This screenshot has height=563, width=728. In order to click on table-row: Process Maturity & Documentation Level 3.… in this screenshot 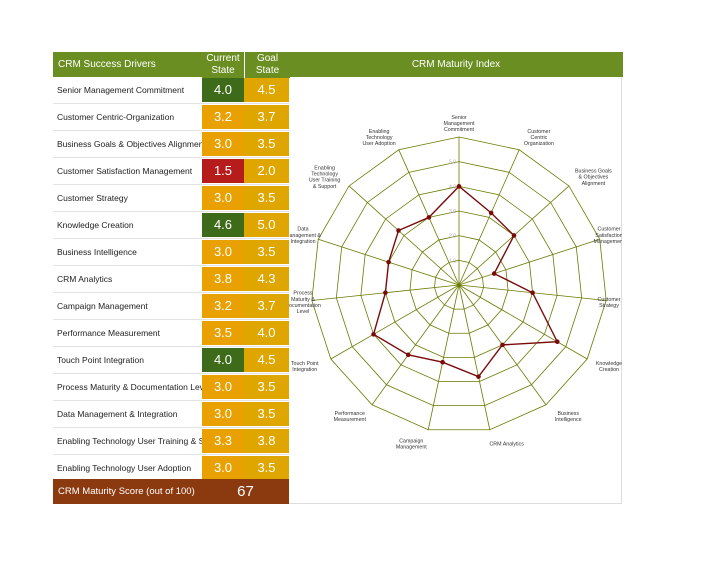, I will do `click(171, 387)`.